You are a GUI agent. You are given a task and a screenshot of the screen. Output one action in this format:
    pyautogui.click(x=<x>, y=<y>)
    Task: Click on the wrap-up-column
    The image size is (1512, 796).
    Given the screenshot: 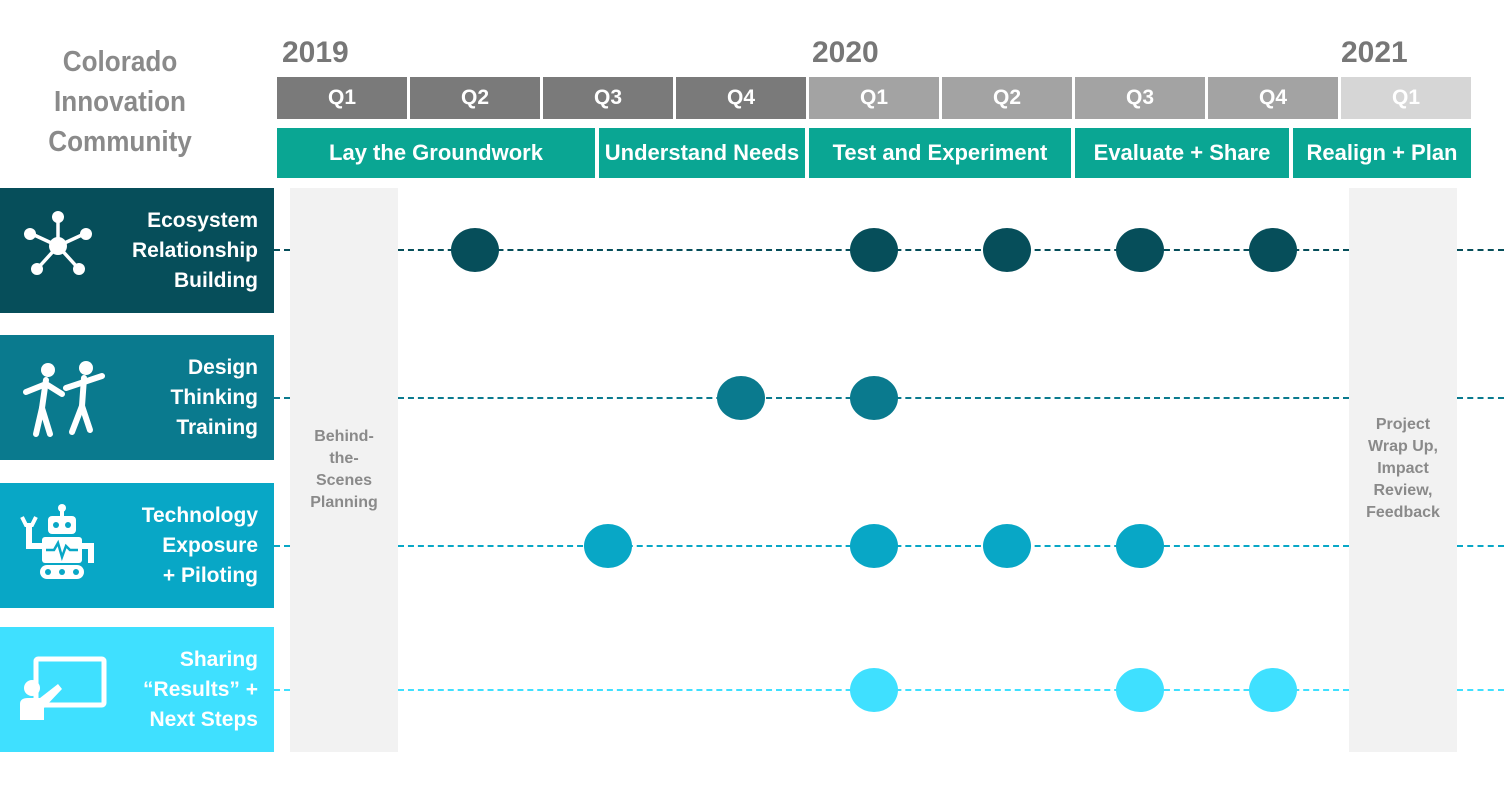 What is the action you would take?
    pyautogui.click(x=1403, y=470)
    